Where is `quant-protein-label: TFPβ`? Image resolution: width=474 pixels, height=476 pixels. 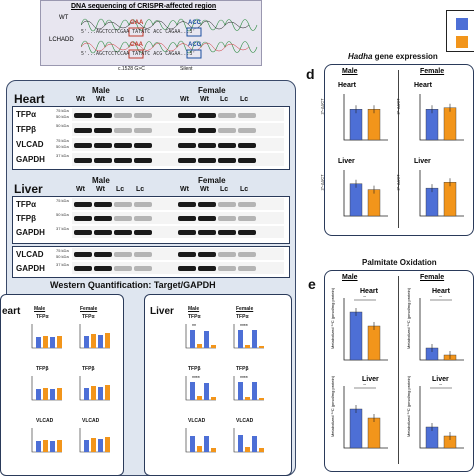
quant-protein-label: TFPβ is located at coordinates (42, 369).